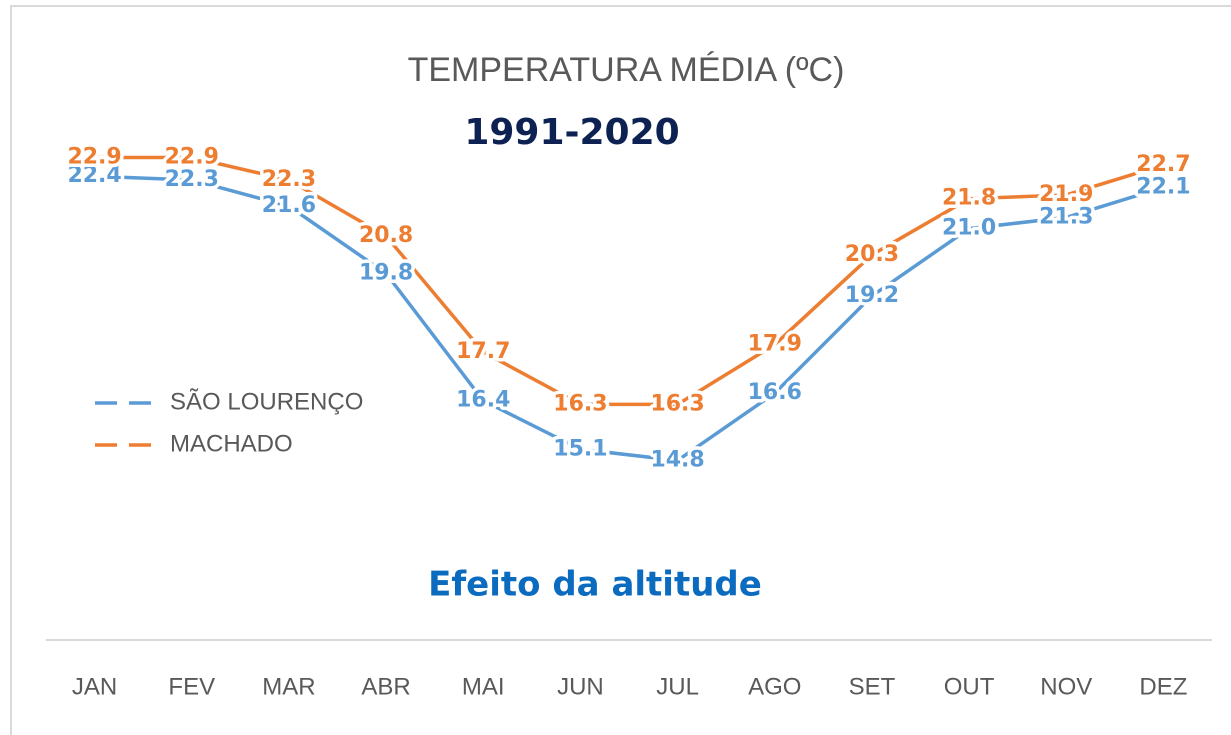  I want to click on data-label: 15.1, so click(580, 448).